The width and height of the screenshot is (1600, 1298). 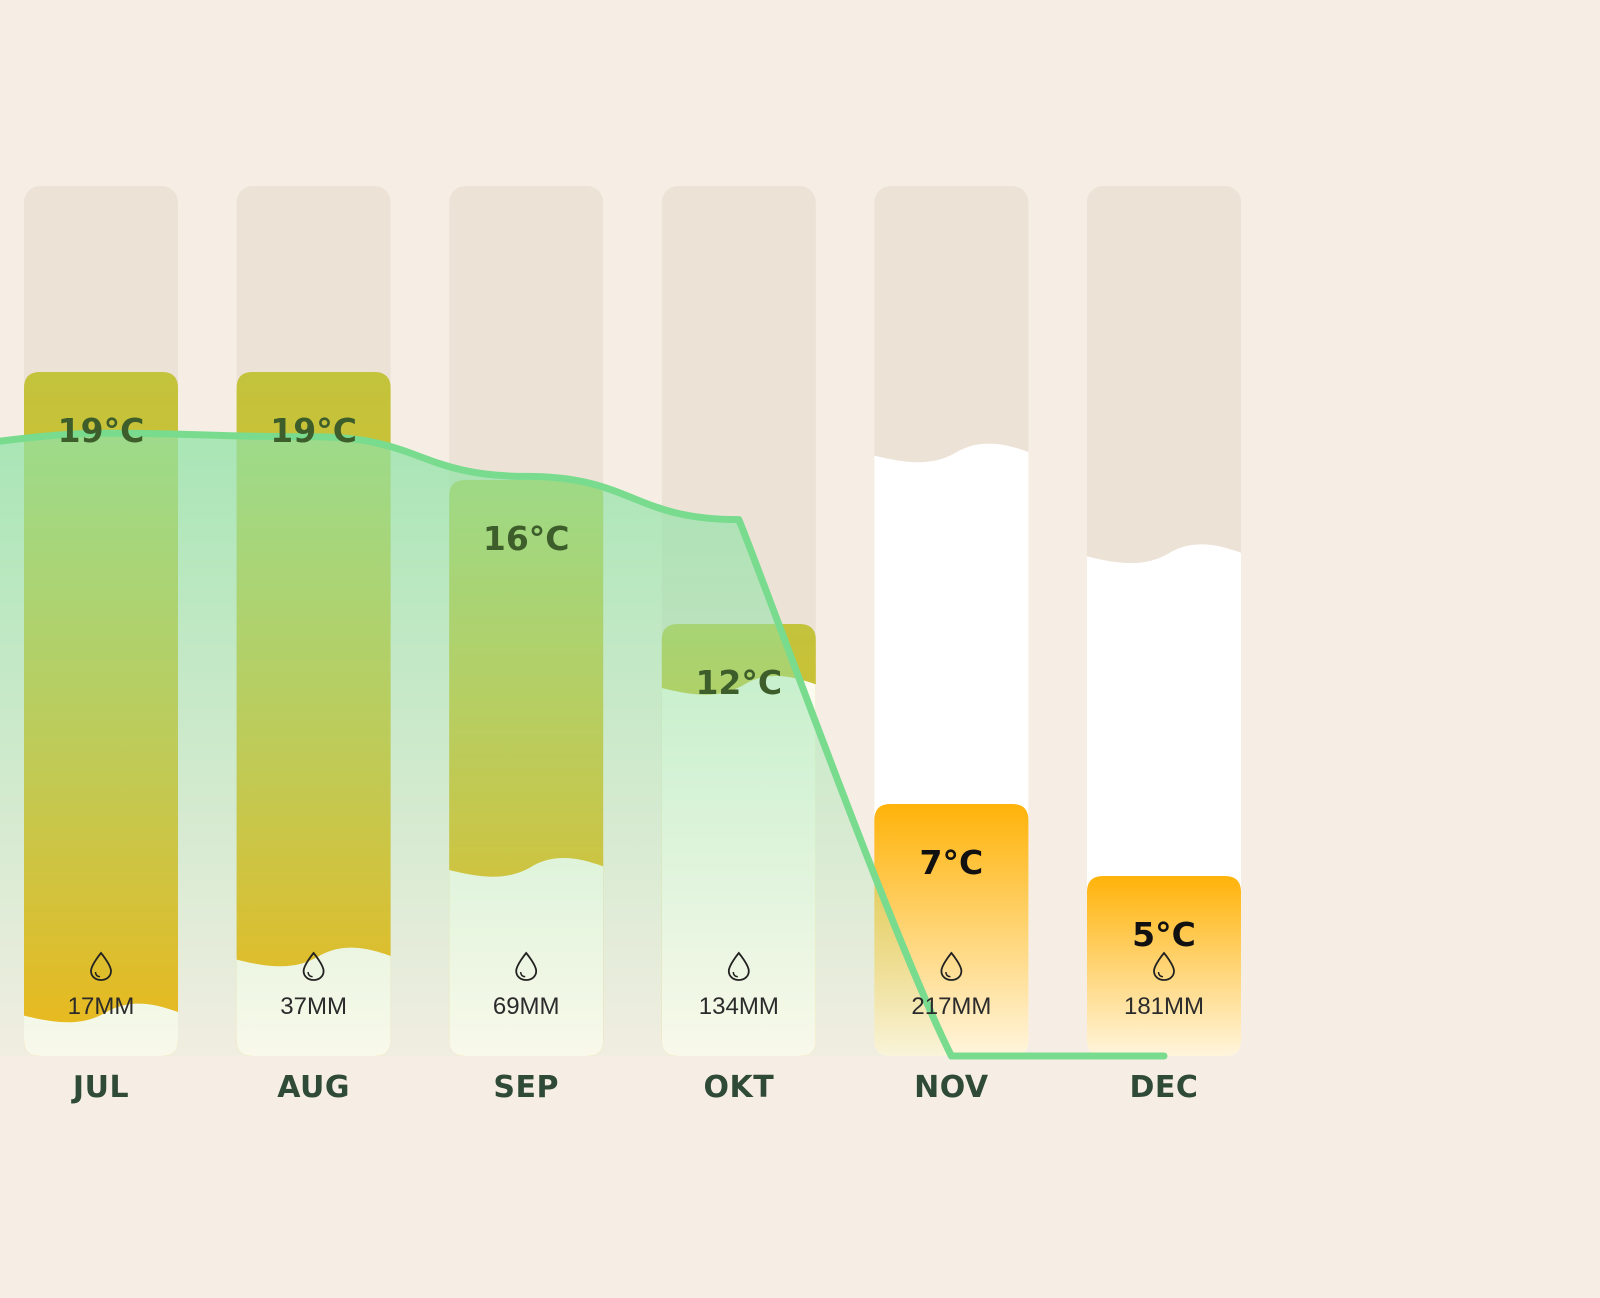 What do you see at coordinates (526, 1006) in the screenshot?
I see `precipitation-label: 69MM` at bounding box center [526, 1006].